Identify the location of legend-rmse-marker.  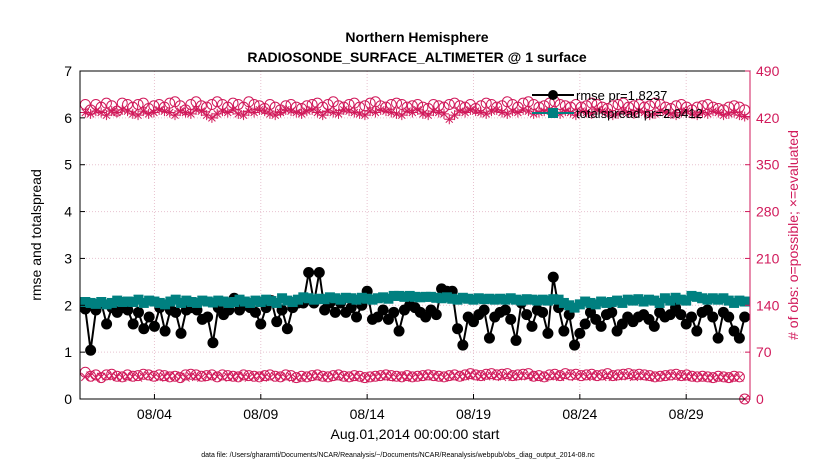
(553, 95).